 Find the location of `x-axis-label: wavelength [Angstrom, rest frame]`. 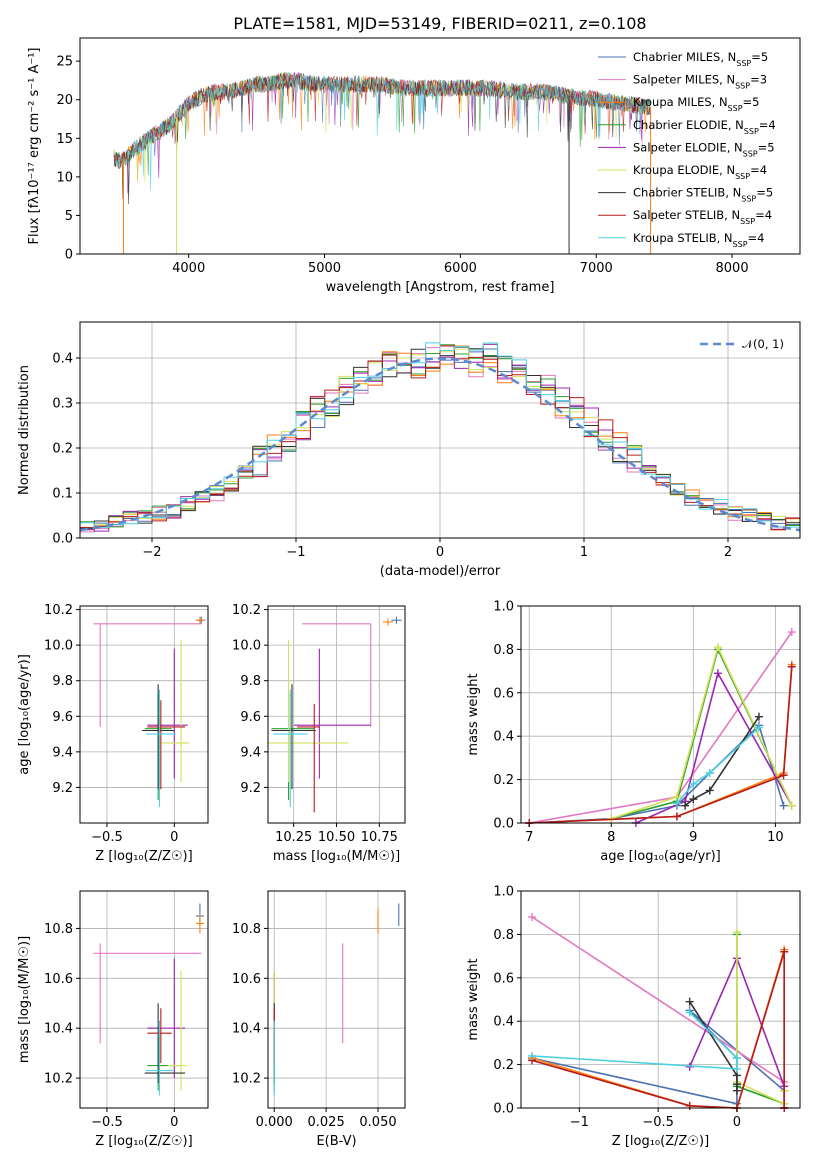

x-axis-label: wavelength [Angstrom, rest frame] is located at coordinates (440, 287).